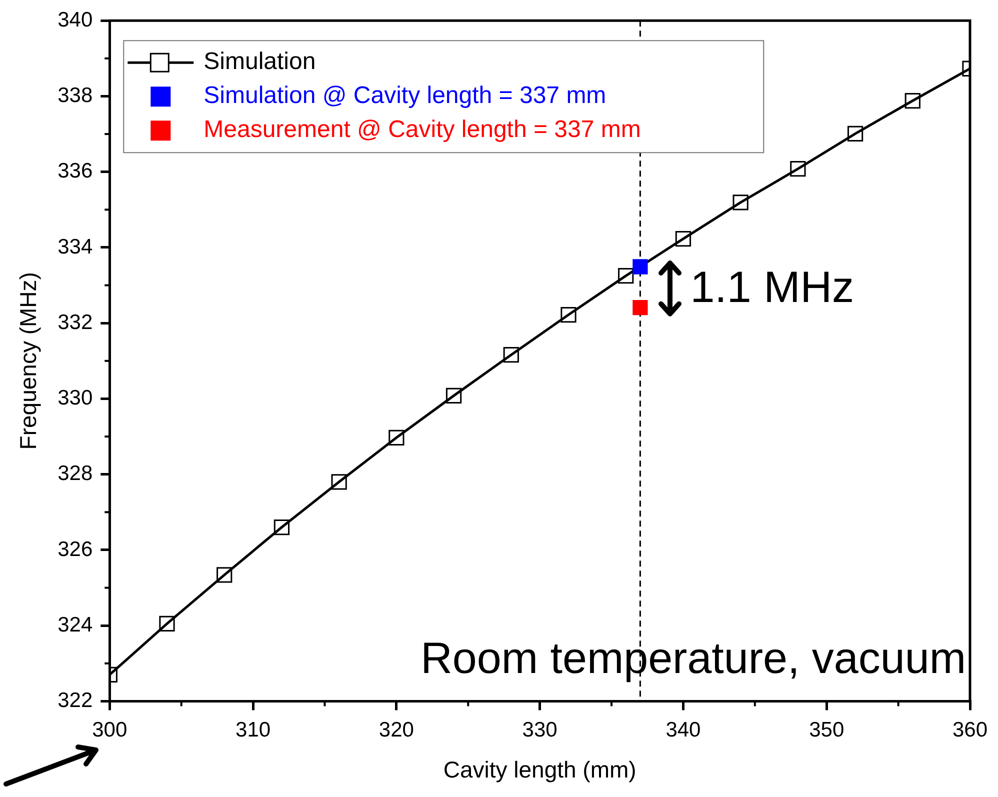 Image resolution: width=998 pixels, height=797 pixels. I want to click on y-tick-label: 330, so click(75, 398).